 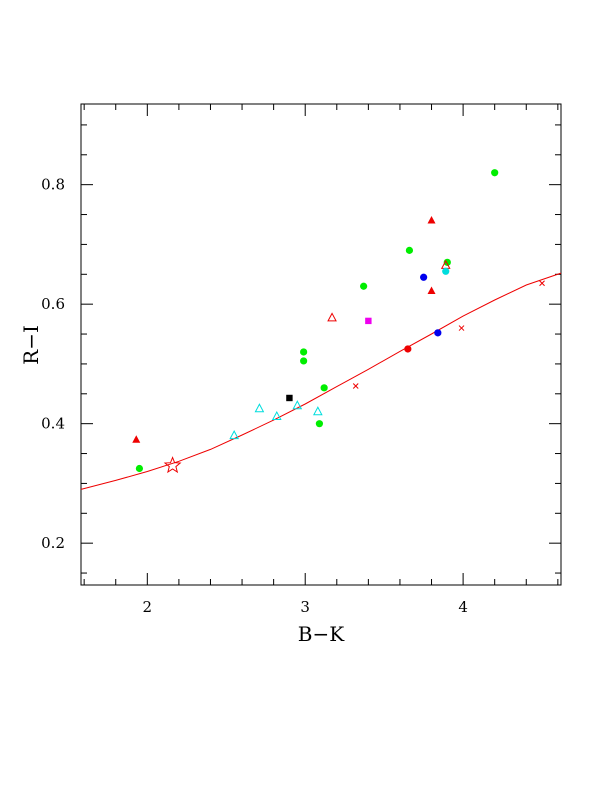 What do you see at coordinates (321, 634) in the screenshot?
I see `x-axis-label: B−K` at bounding box center [321, 634].